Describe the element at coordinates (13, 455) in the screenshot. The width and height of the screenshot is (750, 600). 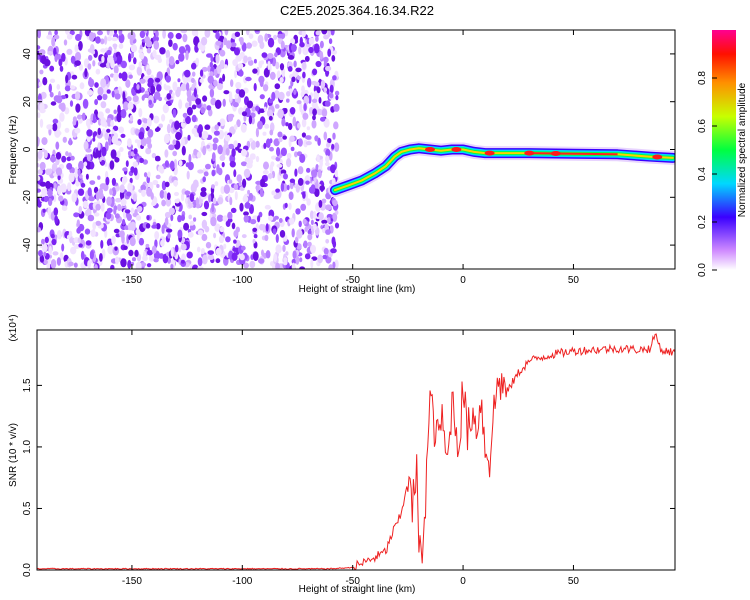
I see `snr-y-label: SNR (10 * v/v)` at that location.